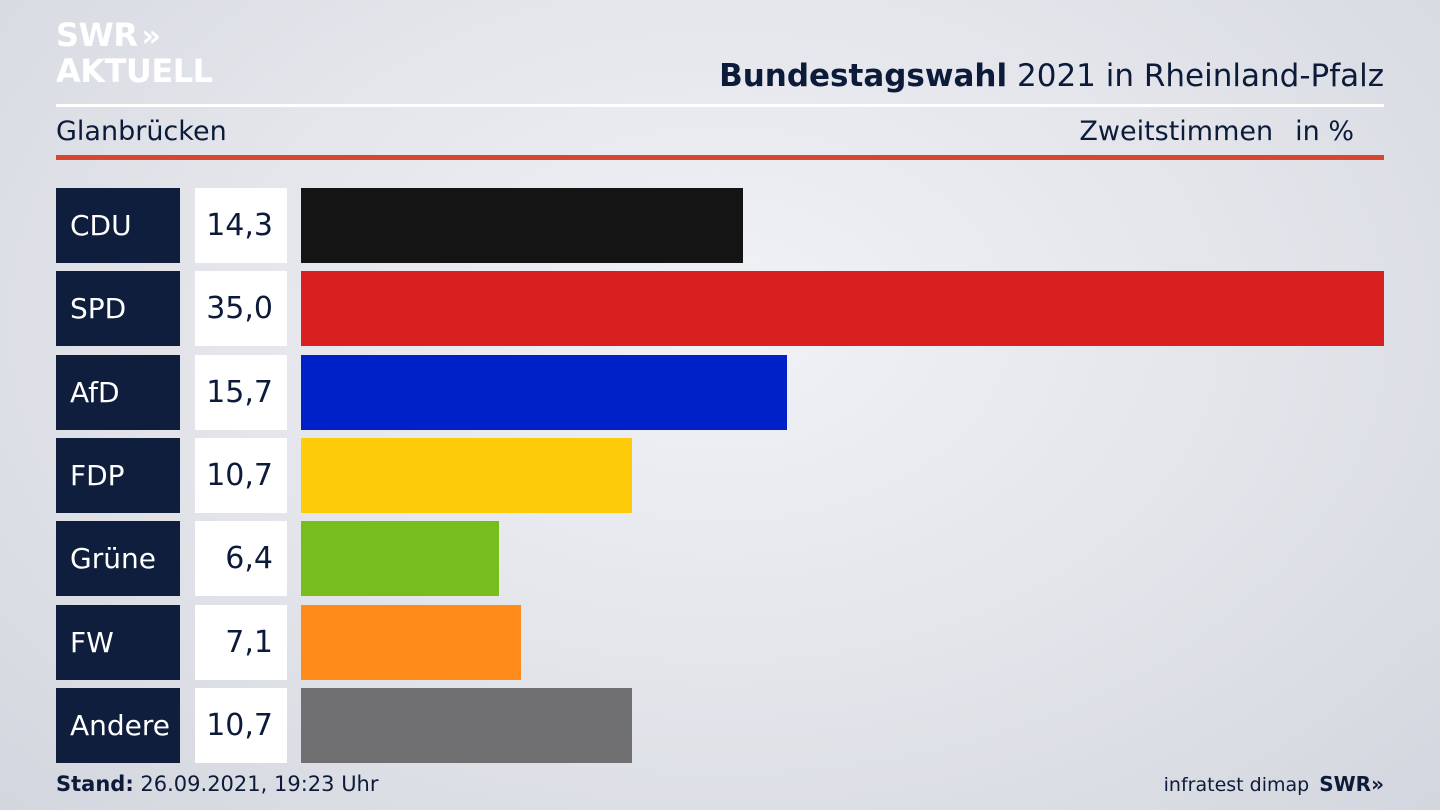 The image size is (1440, 810). I want to click on bar-row: Andere 10,7, so click(720, 725).